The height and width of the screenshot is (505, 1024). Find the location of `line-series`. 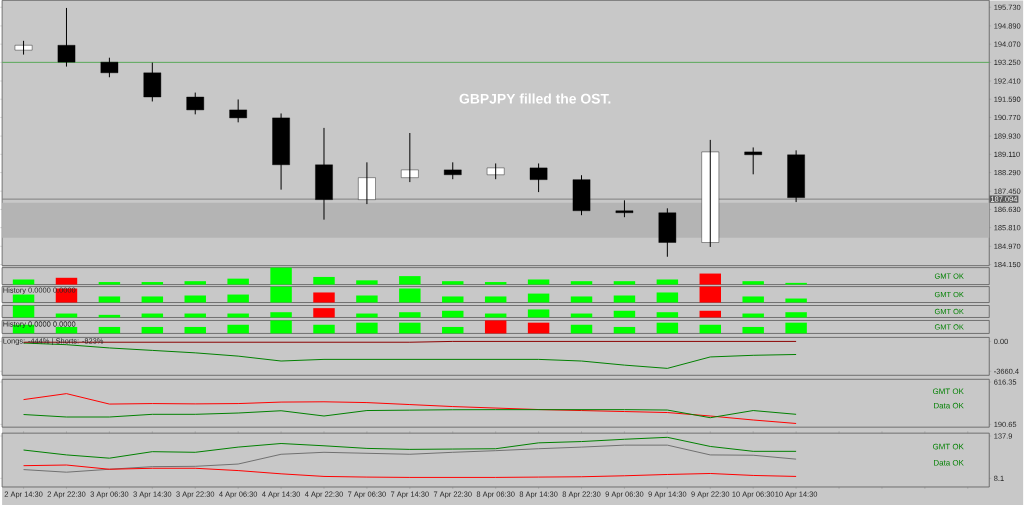

line-series is located at coordinates (410, 447).